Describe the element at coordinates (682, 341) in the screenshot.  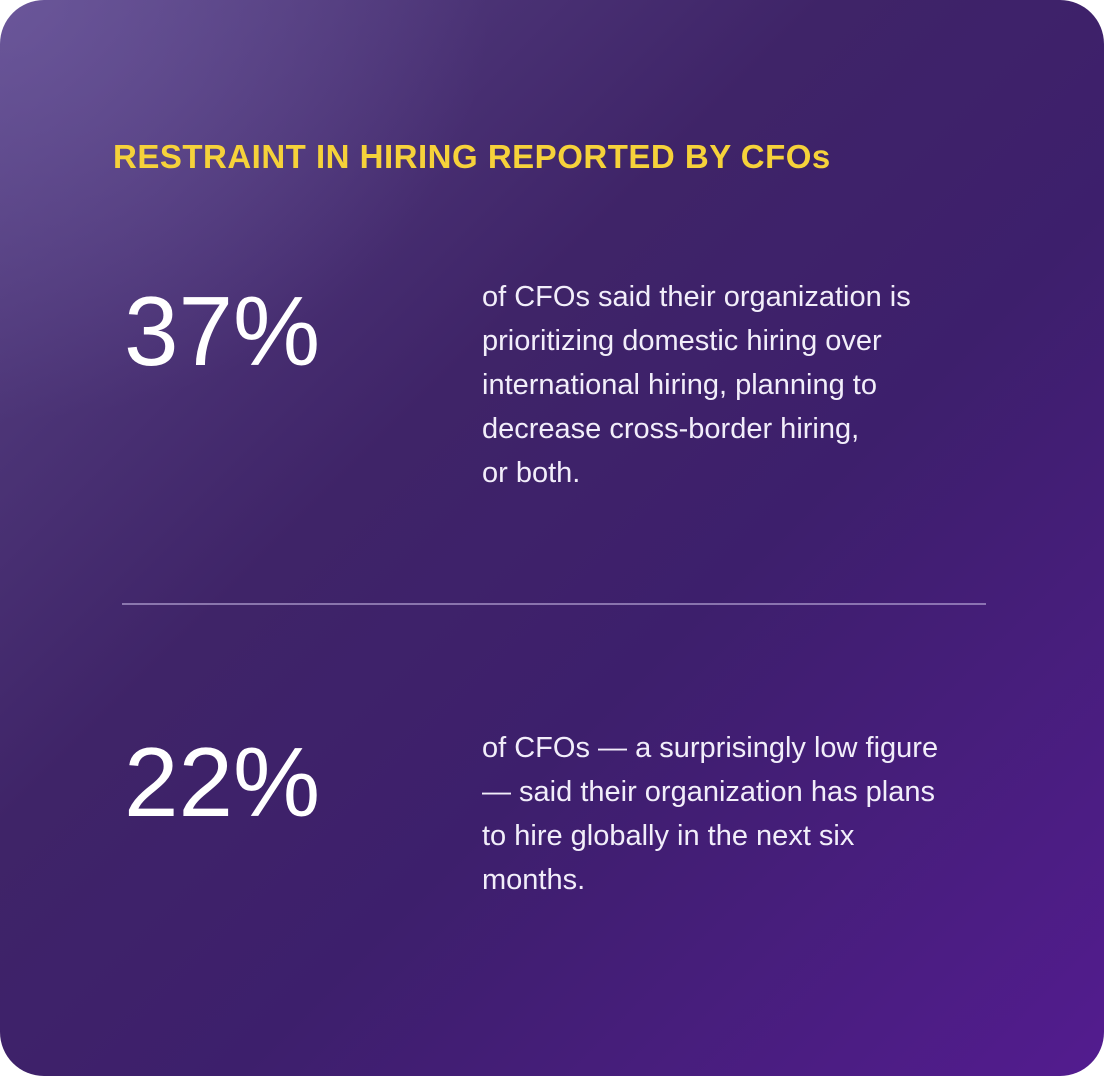
I see `description-line: prioritizing domestic hiring over` at that location.